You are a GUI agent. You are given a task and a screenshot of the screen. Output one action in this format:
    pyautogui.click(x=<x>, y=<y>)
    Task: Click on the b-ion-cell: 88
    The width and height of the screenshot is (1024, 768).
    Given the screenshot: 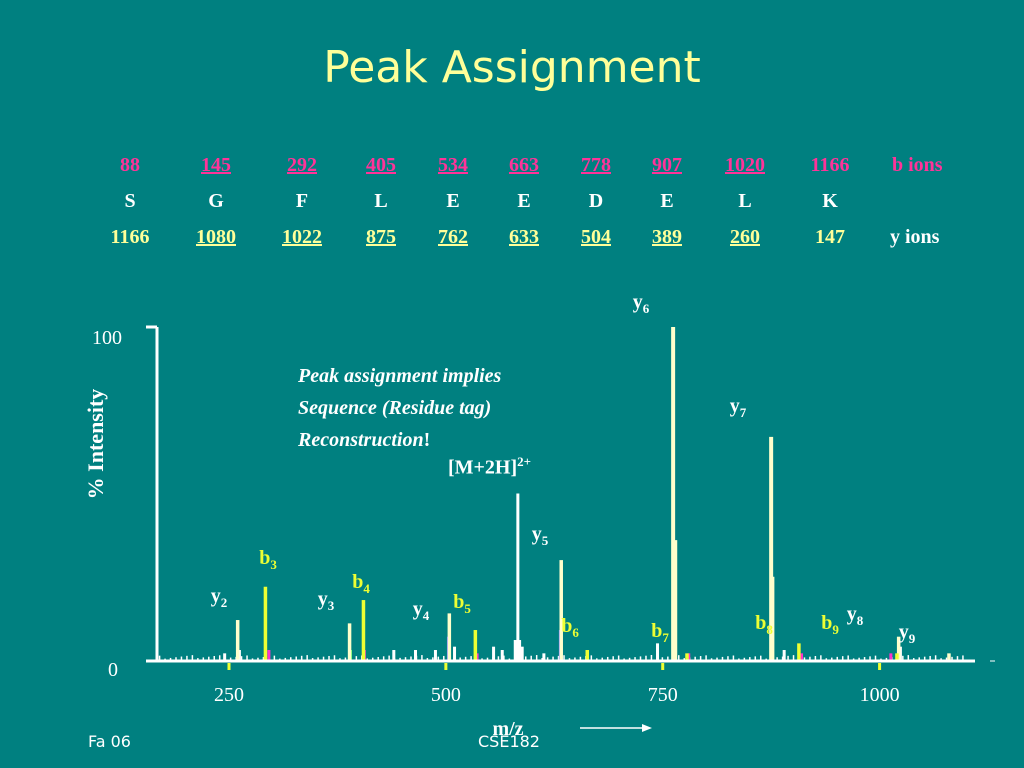 What is the action you would take?
    pyautogui.click(x=130, y=165)
    